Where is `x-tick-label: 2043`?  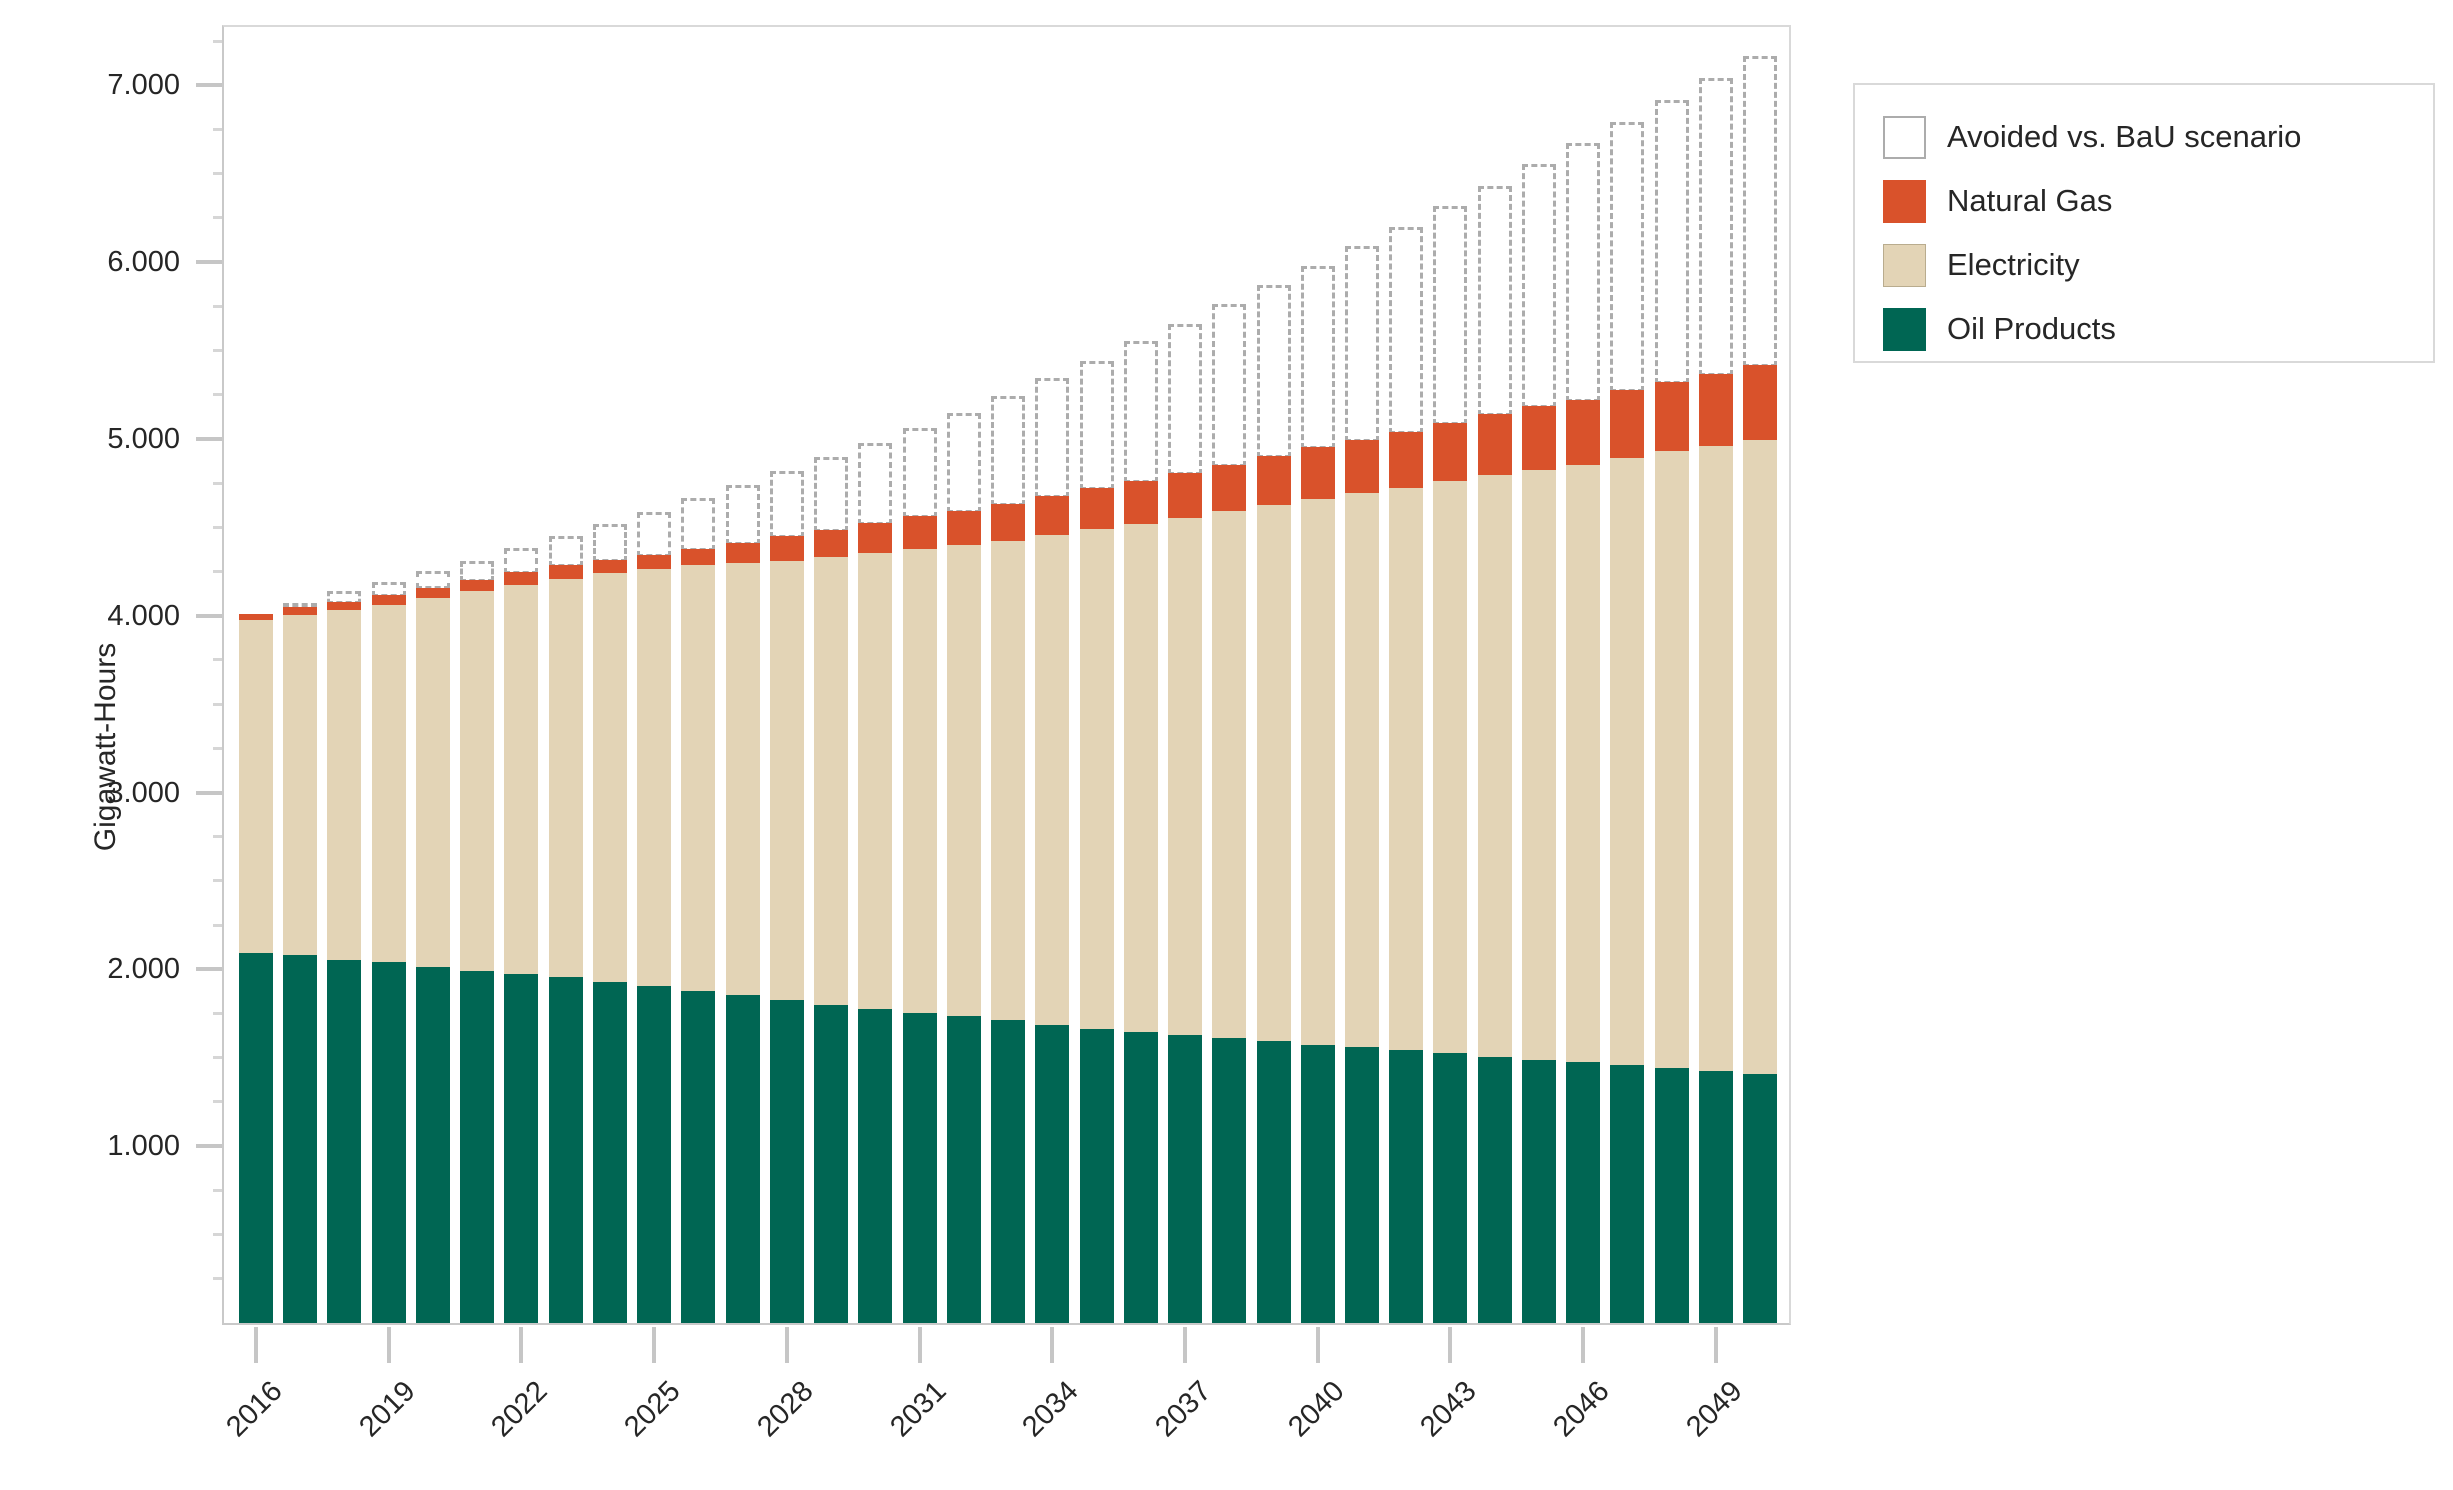
x-tick-label: 2043 is located at coordinates (1449, 1409).